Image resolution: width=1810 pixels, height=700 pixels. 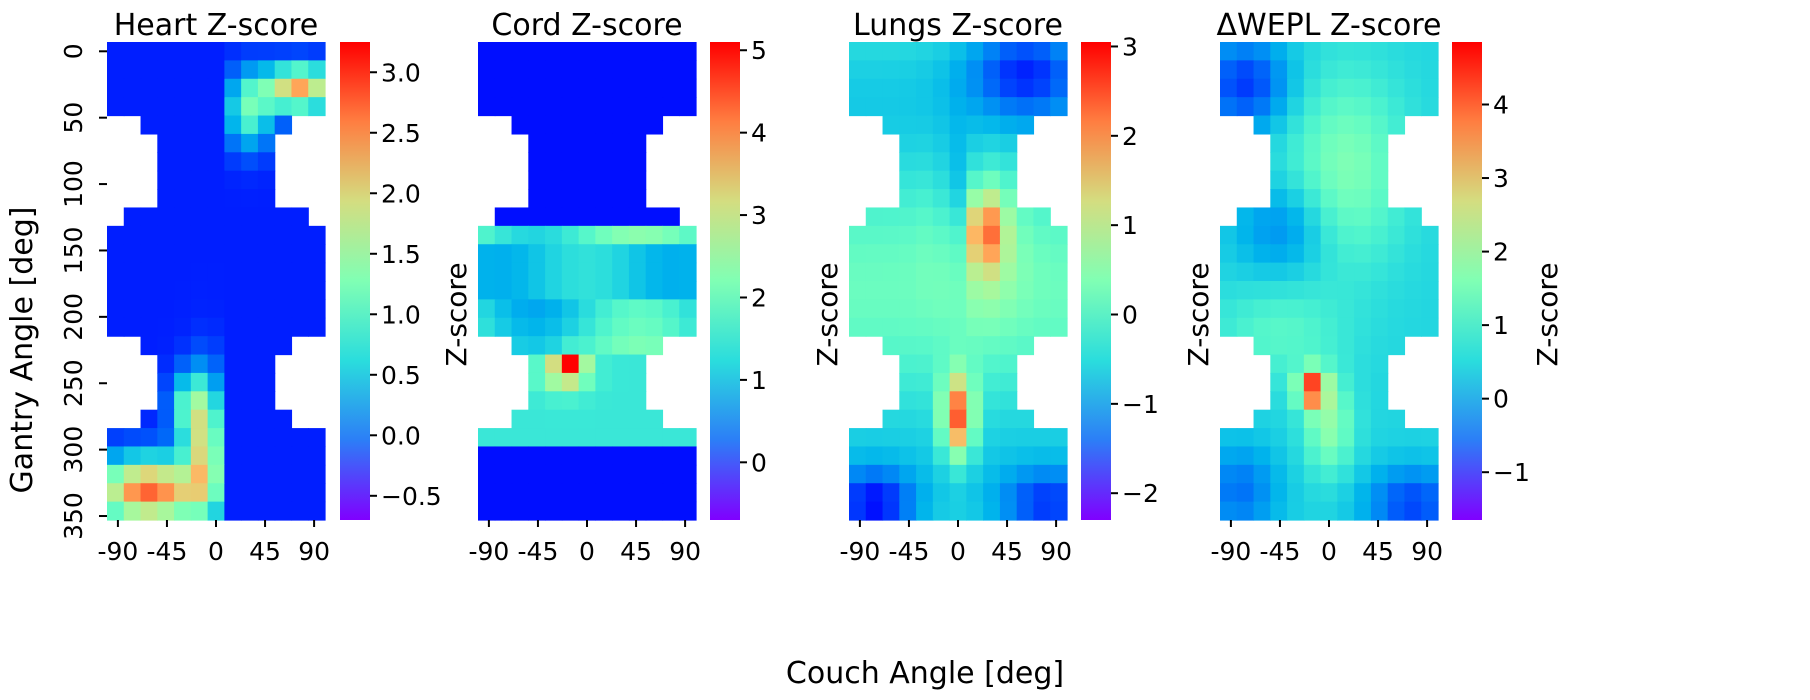 What do you see at coordinates (488, 551) in the screenshot?
I see `x-tick-label: -90` at bounding box center [488, 551].